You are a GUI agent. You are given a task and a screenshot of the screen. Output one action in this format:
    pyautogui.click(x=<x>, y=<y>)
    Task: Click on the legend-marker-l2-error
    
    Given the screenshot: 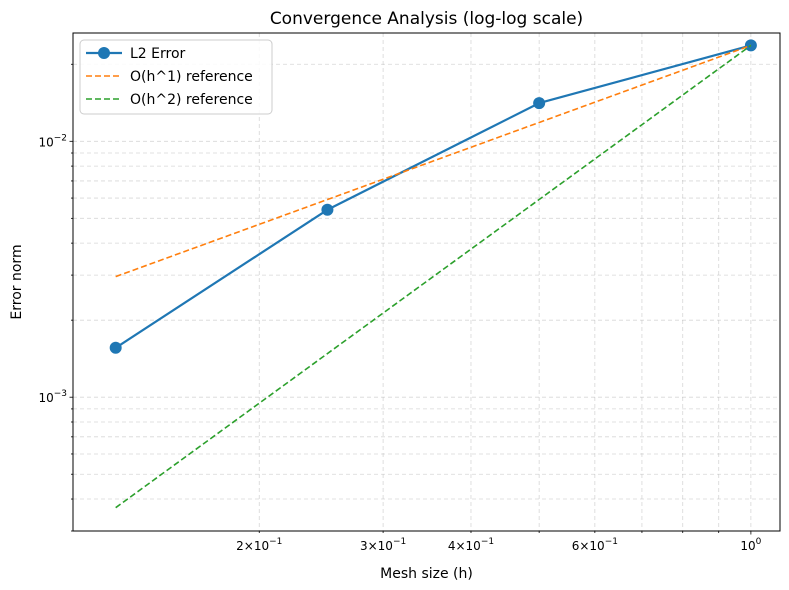 What is the action you would take?
    pyautogui.click(x=104, y=53)
    